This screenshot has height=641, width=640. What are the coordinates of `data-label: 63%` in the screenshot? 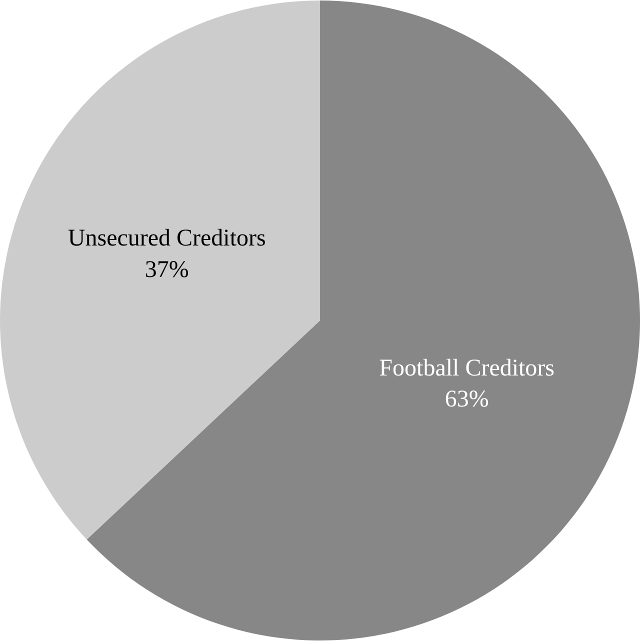 It's located at (466, 399).